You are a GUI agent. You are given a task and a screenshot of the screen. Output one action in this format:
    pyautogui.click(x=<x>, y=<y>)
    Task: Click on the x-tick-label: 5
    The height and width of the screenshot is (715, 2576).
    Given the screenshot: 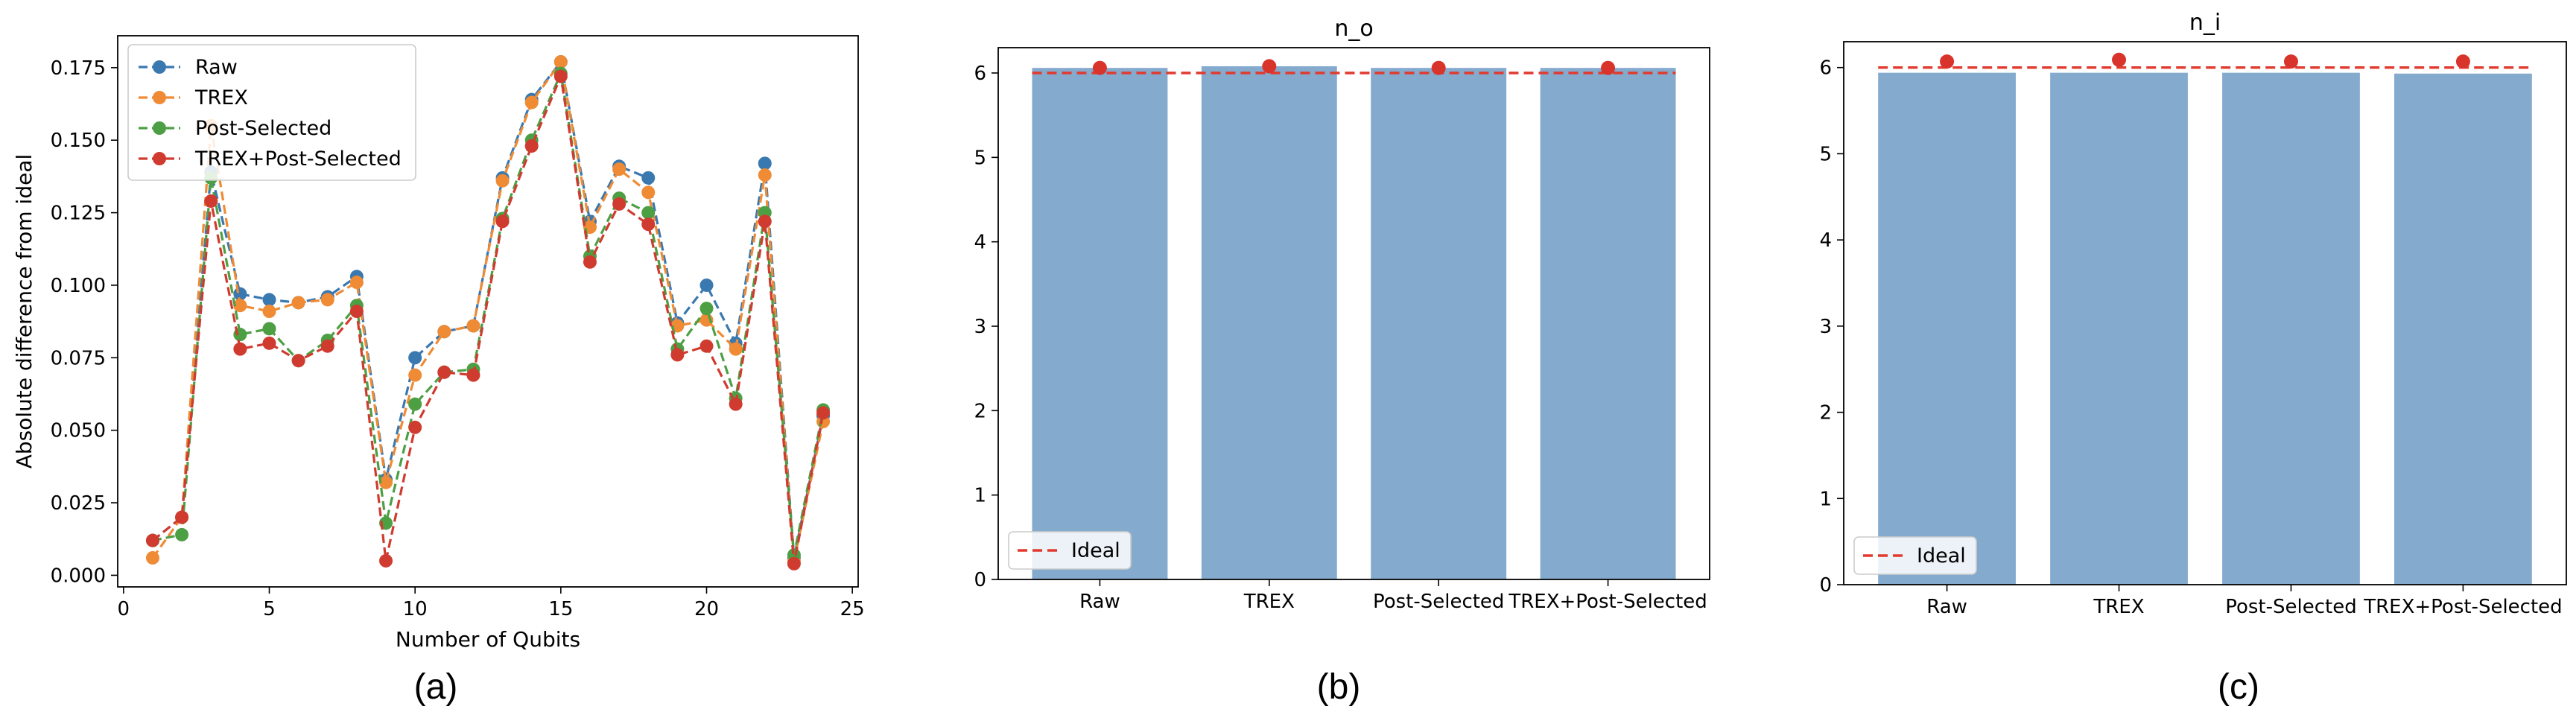 What is the action you would take?
    pyautogui.click(x=269, y=609)
    